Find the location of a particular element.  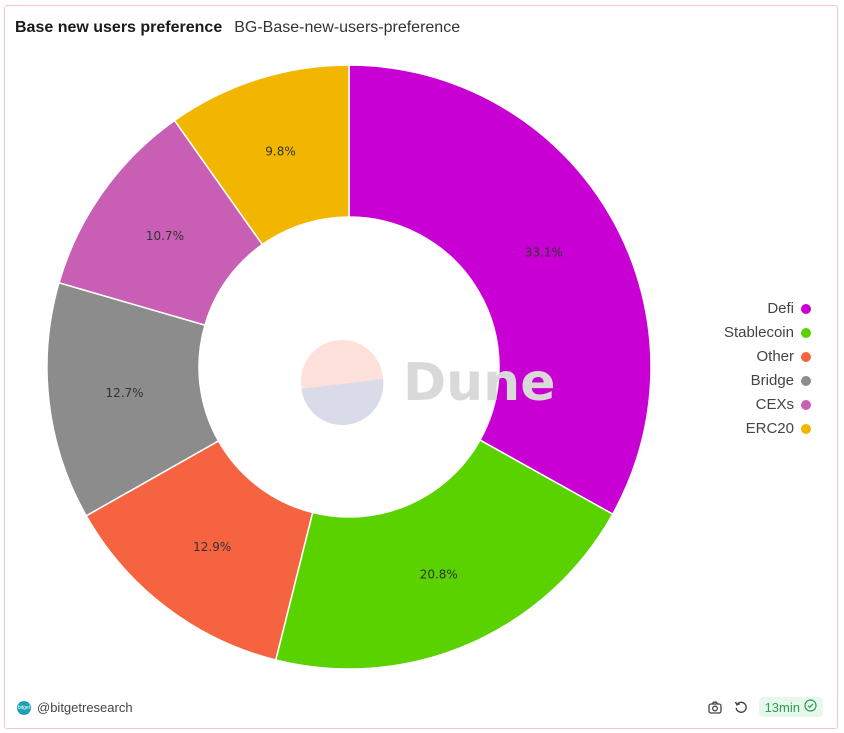

query-name: BG-Base-new-users-preference is located at coordinates (347, 27).